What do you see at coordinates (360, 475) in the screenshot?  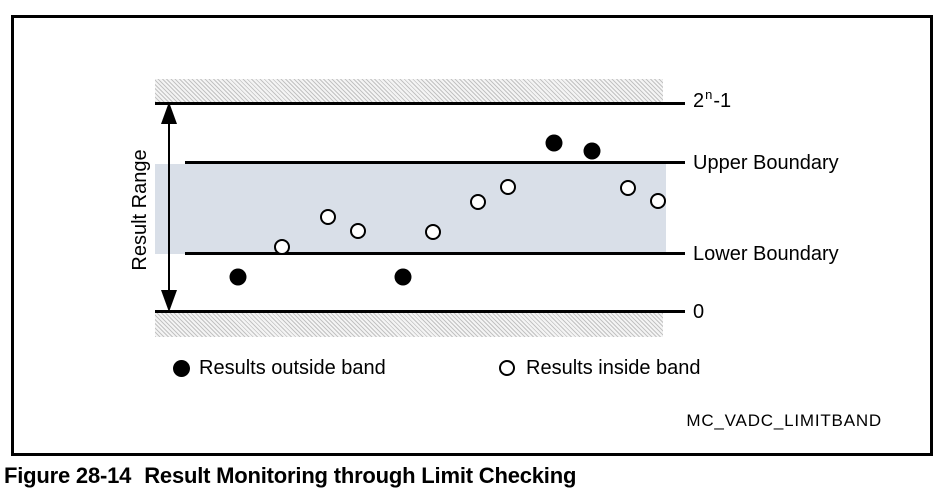 I see `caption-title: Result Monitoring through Limit Checking` at bounding box center [360, 475].